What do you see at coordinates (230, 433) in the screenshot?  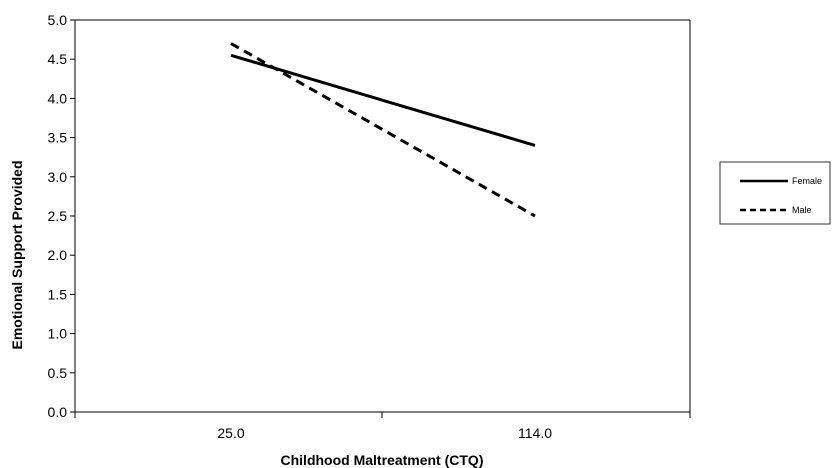 I see `x-tick-label: 25.0` at bounding box center [230, 433].